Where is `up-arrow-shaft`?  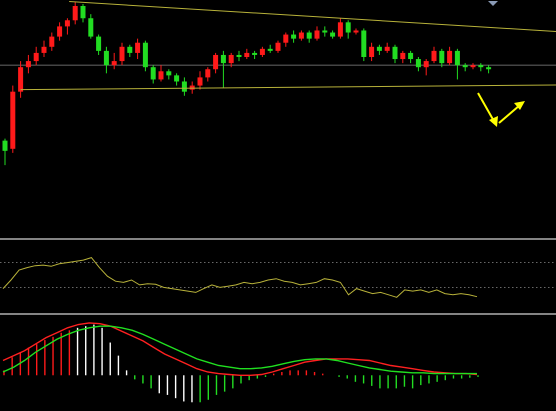
up-arrow-shaft is located at coordinates (509, 114).